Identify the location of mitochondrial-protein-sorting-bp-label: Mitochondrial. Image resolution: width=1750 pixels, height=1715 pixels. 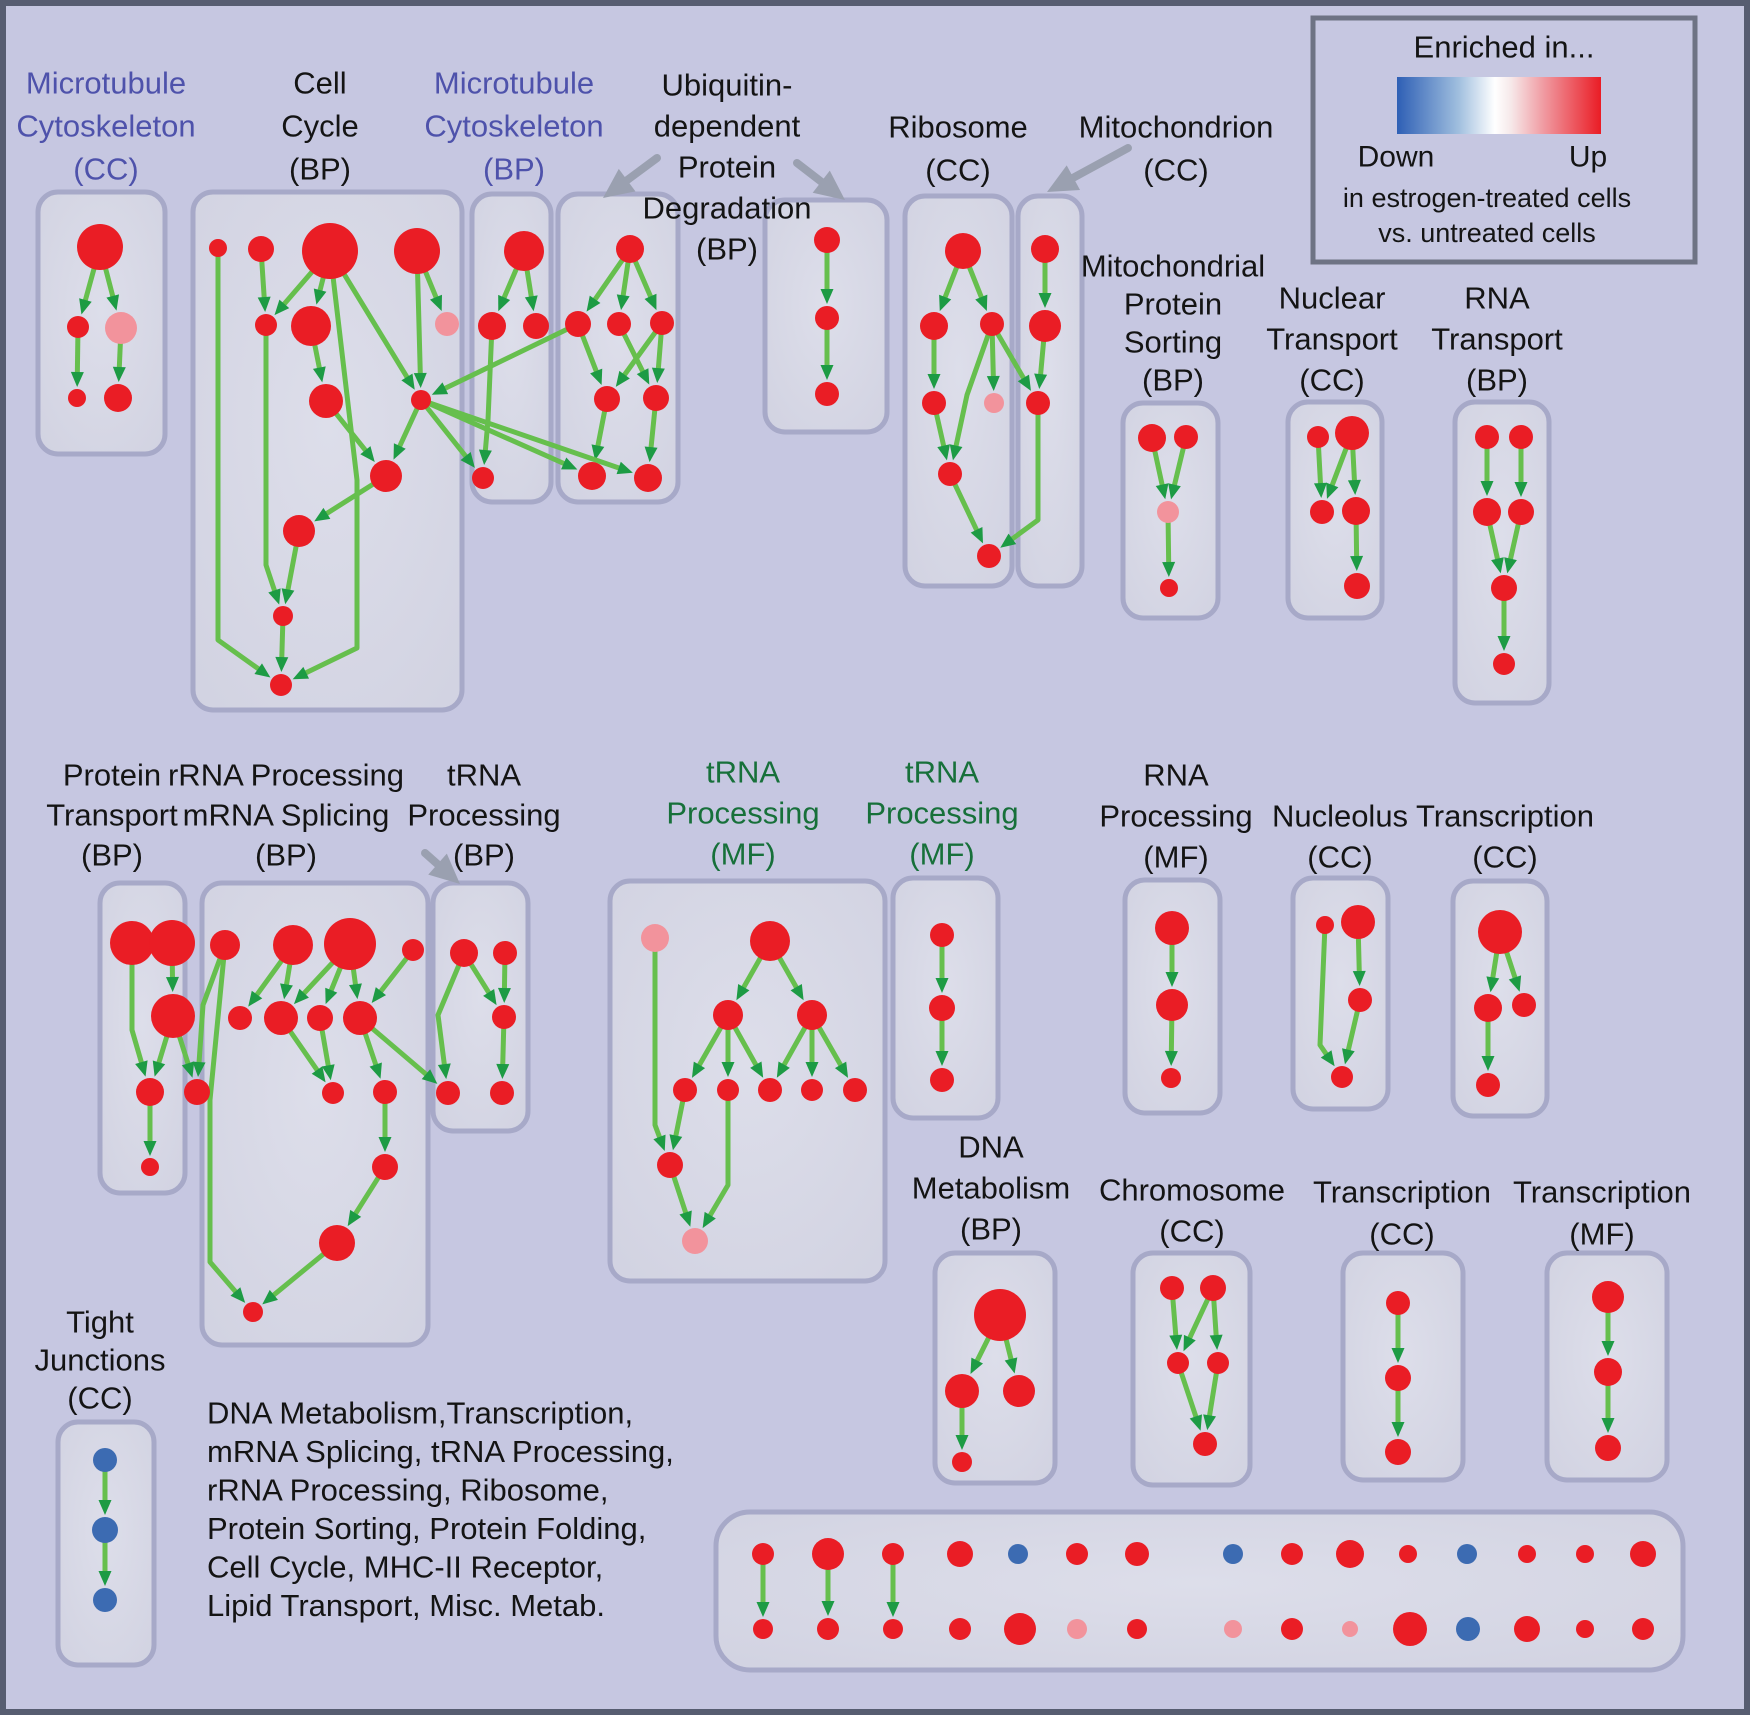
(1173, 266).